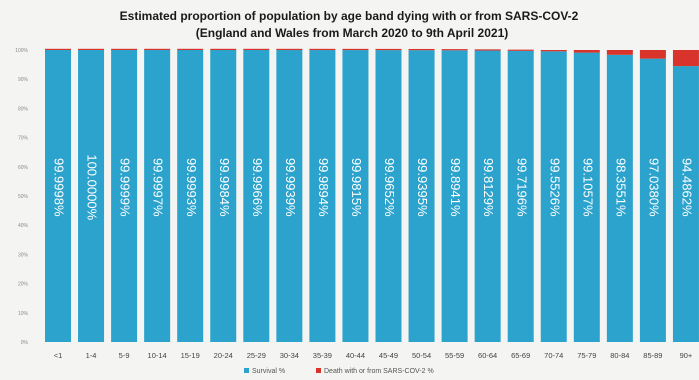 This screenshot has width=699, height=380. What do you see at coordinates (91, 355) in the screenshot?
I see `x-tick-label: 1-4` at bounding box center [91, 355].